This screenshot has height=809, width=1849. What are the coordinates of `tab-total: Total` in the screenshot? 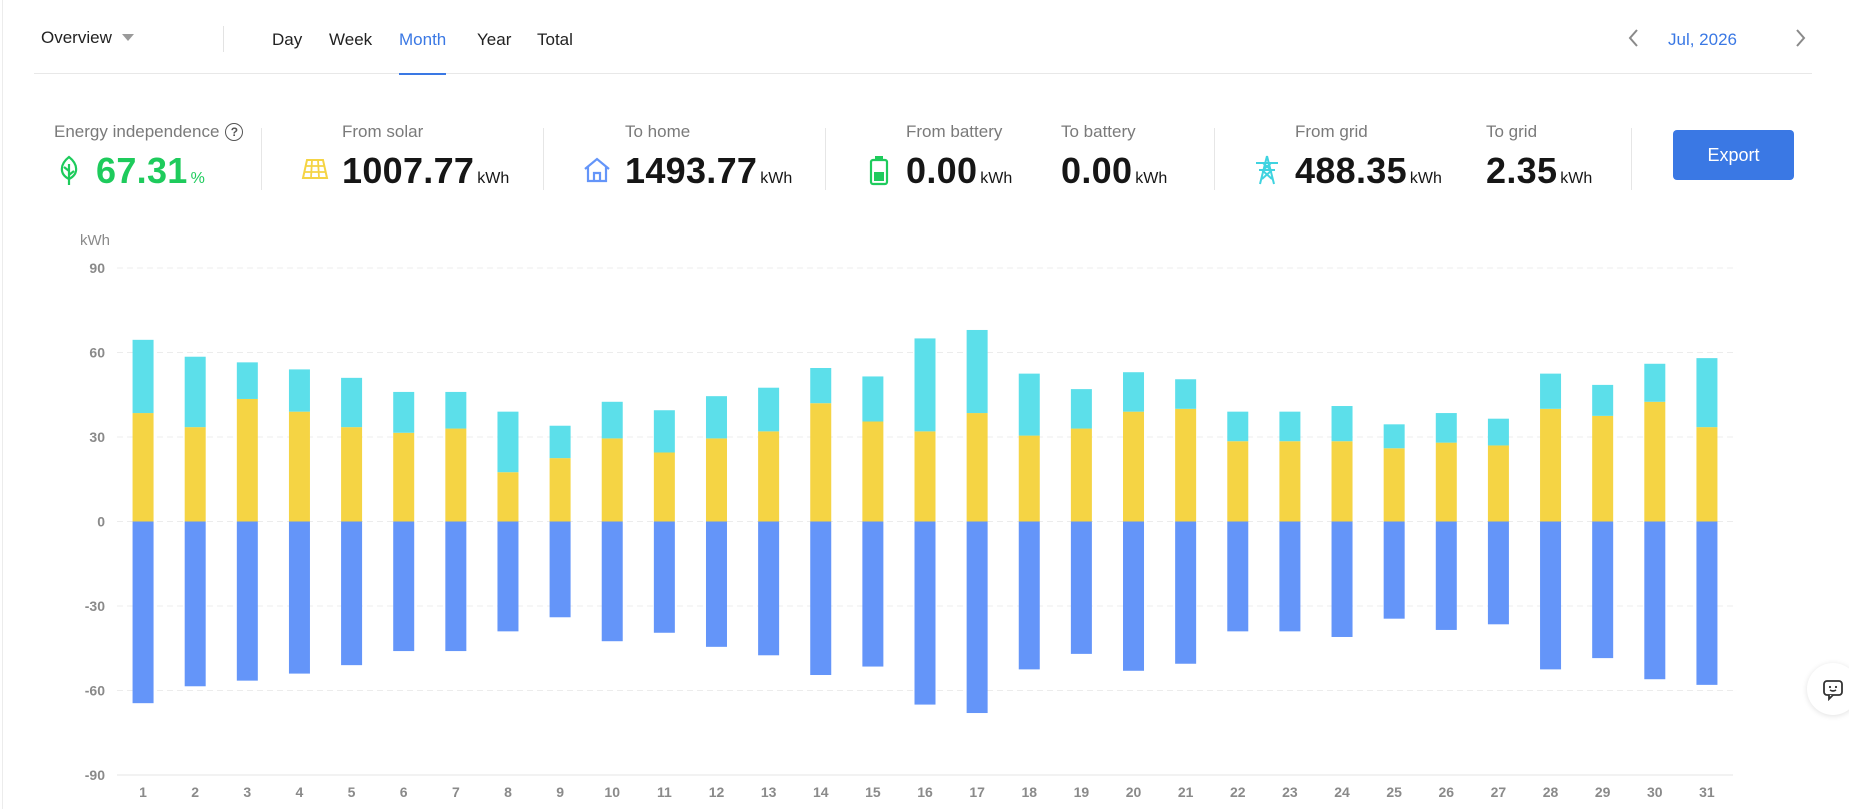 It's located at (555, 37).